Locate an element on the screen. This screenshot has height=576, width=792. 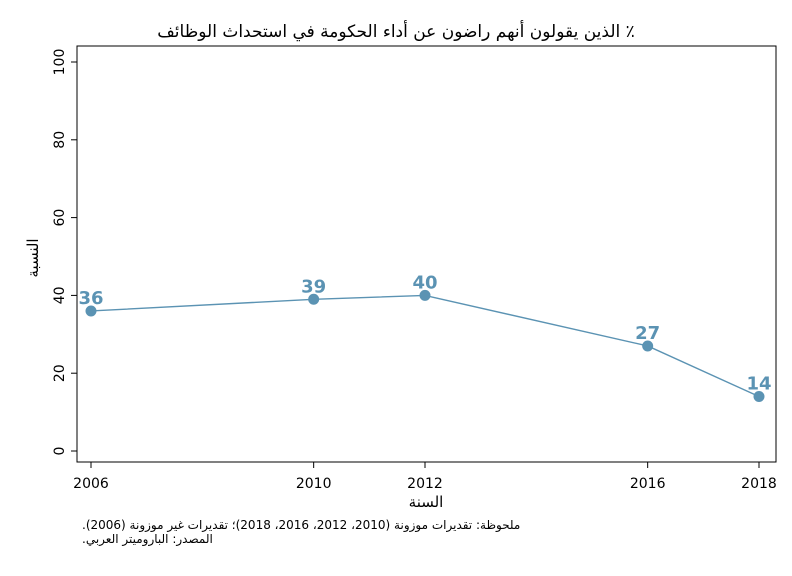
x-tick-label-2016: 2016 is located at coordinates (648, 484).